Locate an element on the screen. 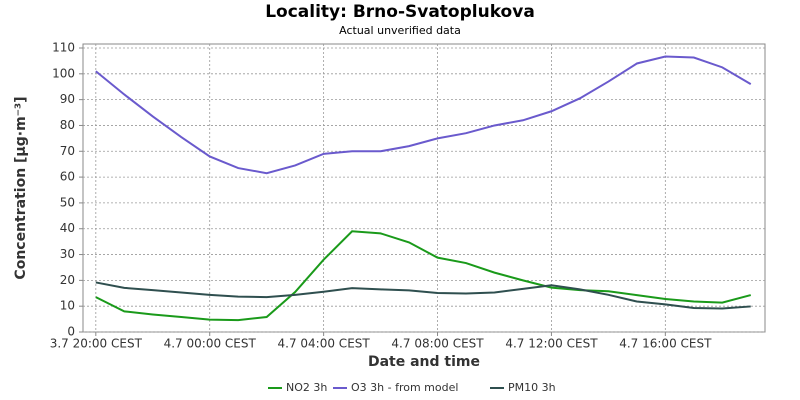  chart-title: Locality: Brno-Svatoplukova is located at coordinates (400, 12).